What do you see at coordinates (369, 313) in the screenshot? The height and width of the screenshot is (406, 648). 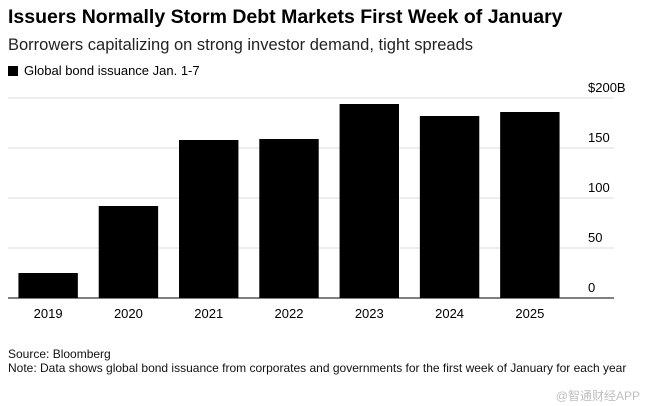 I see `x-tick-label: 2023` at bounding box center [369, 313].